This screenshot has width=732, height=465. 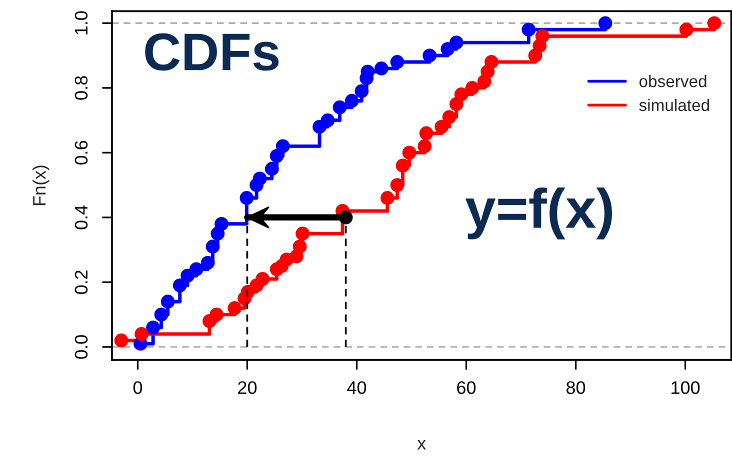 What do you see at coordinates (421, 445) in the screenshot?
I see `x-axis-title: x` at bounding box center [421, 445].